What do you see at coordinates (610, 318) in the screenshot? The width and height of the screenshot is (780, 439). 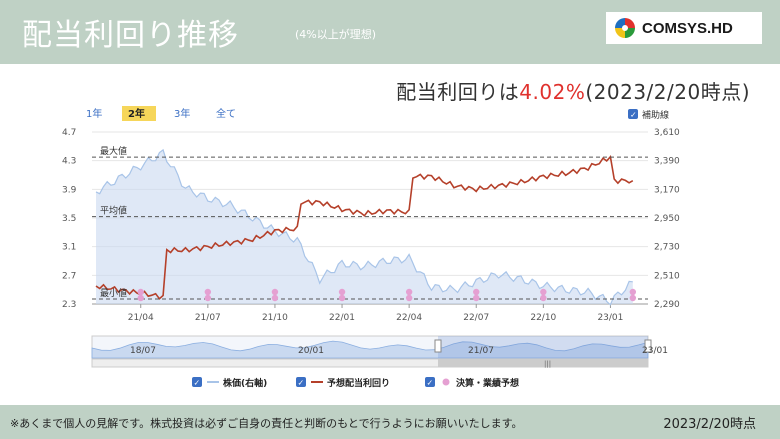 I see `x-tick-label: 23/01` at bounding box center [610, 318].